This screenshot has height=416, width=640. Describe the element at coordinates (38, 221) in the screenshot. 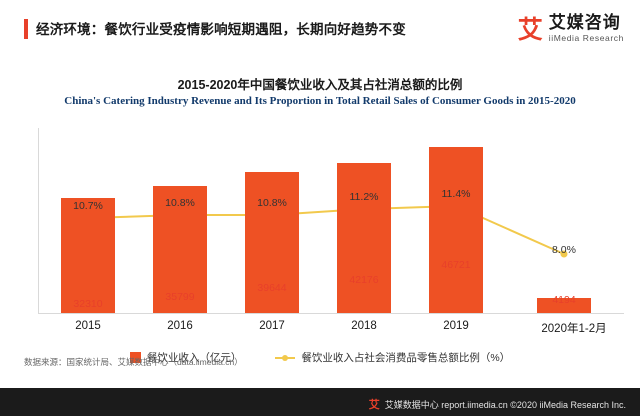

I see `y-axis-line` at that location.